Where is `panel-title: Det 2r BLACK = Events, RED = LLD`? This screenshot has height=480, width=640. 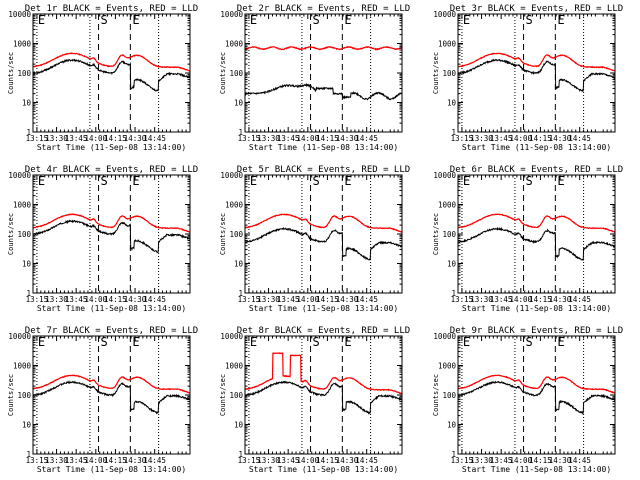 panel-title: Det 2r BLACK = Events, RED = LLD is located at coordinates (323, 9).